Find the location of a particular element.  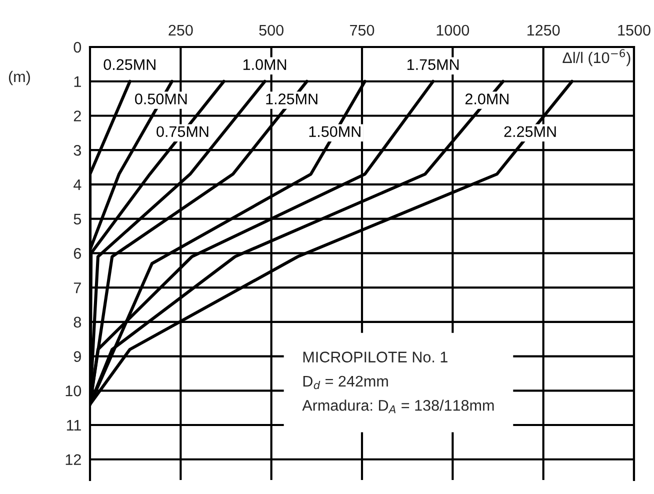

y-tick-label: 7 is located at coordinates (77, 288).